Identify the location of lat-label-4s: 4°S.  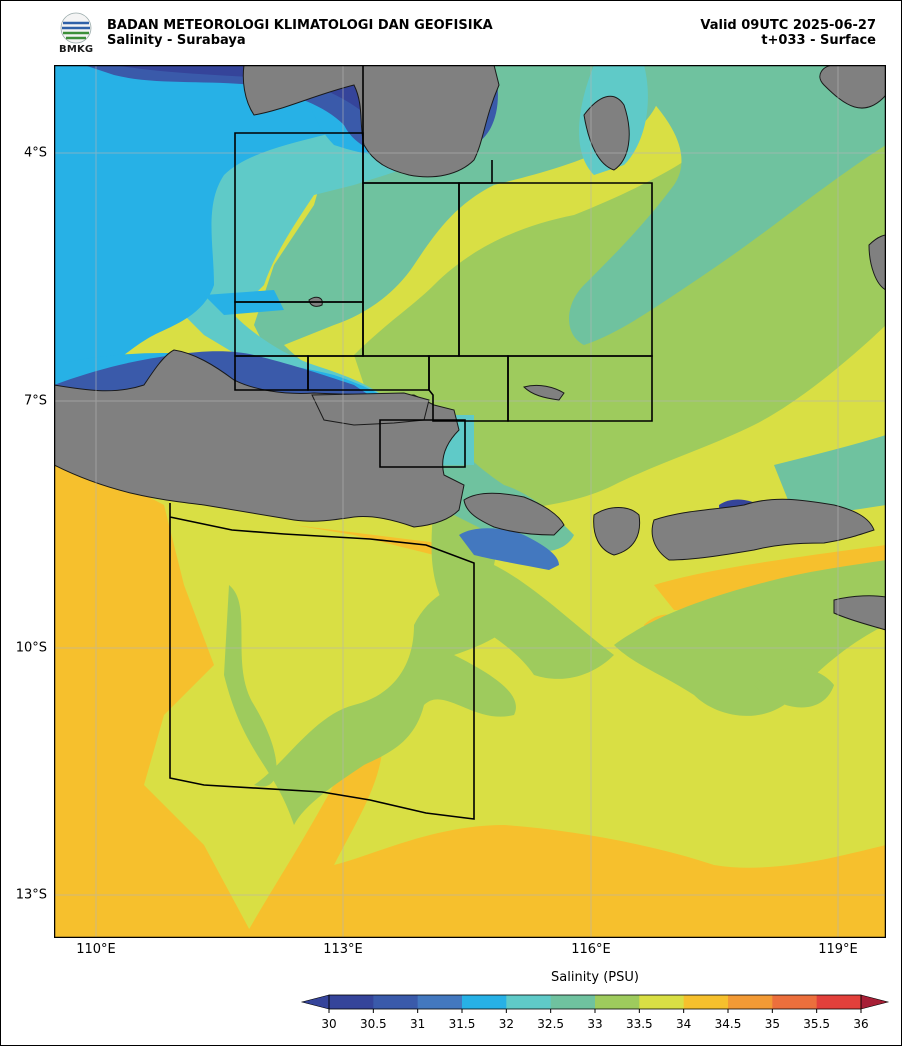
(35, 153).